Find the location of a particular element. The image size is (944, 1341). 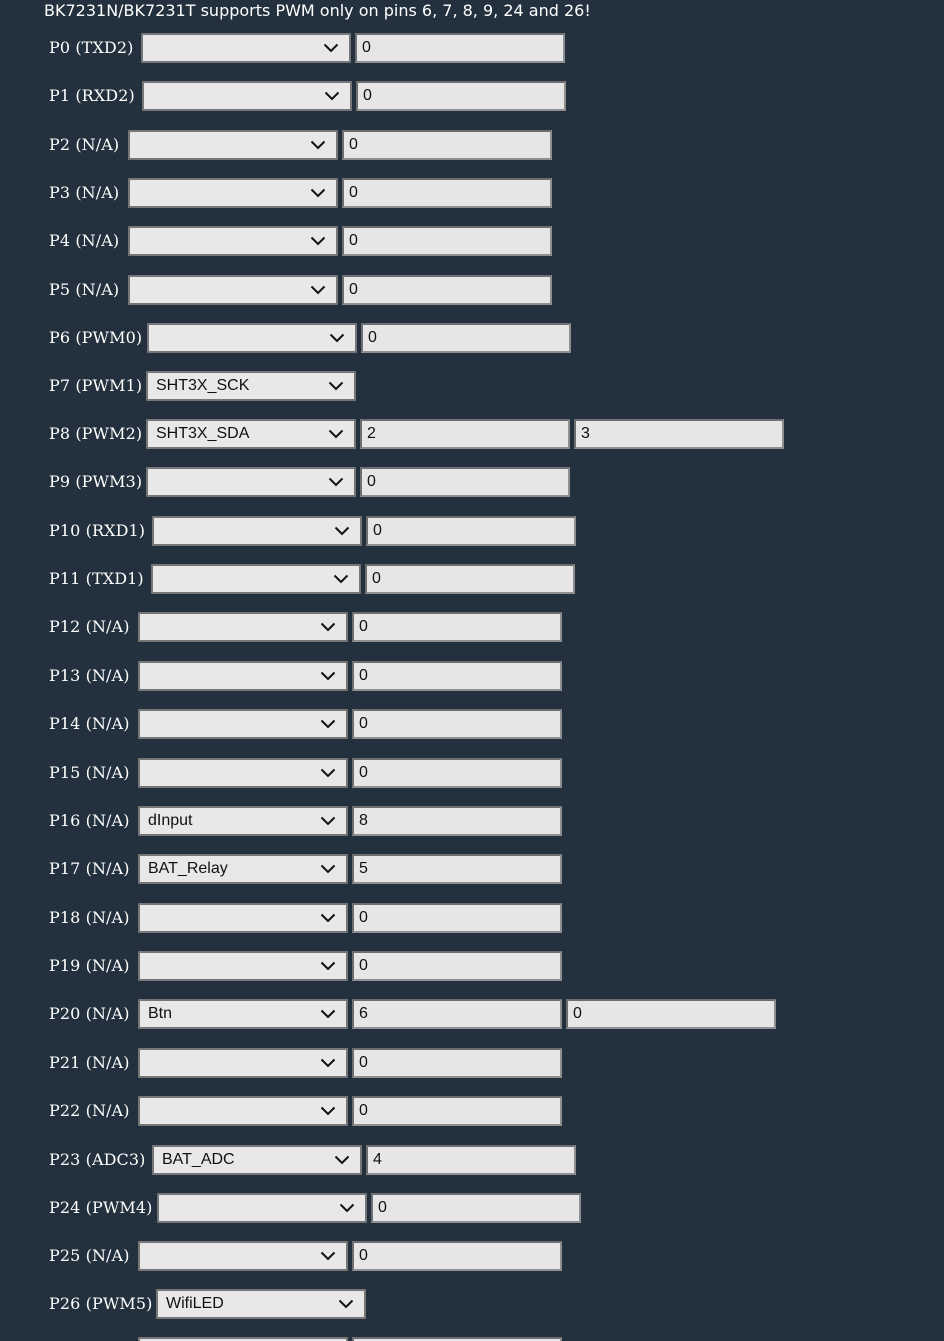

pin-row: P10 (RXD1) is located at coordinates (472, 531).